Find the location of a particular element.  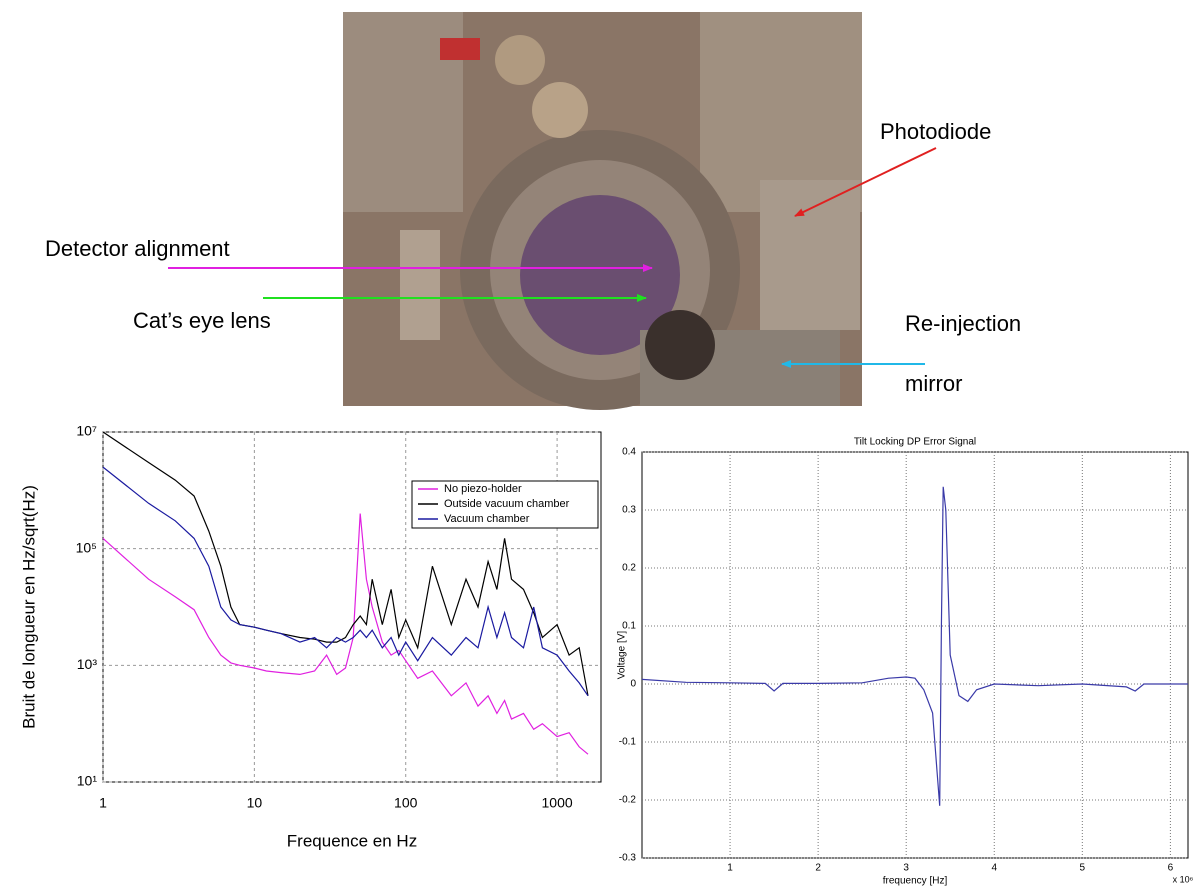

y-axis-label: Bruit de longueur en Hz/sqrt(Hz) is located at coordinates (28, 607).